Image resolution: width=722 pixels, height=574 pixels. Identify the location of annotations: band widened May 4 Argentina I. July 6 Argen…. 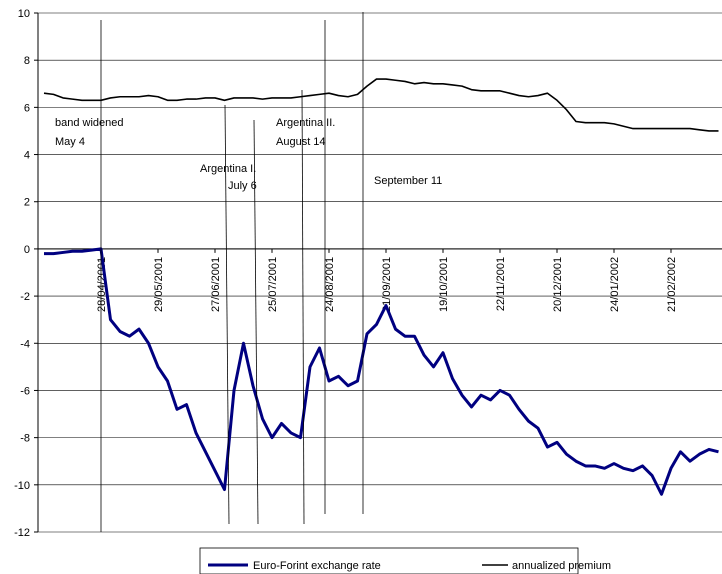
(248, 154).